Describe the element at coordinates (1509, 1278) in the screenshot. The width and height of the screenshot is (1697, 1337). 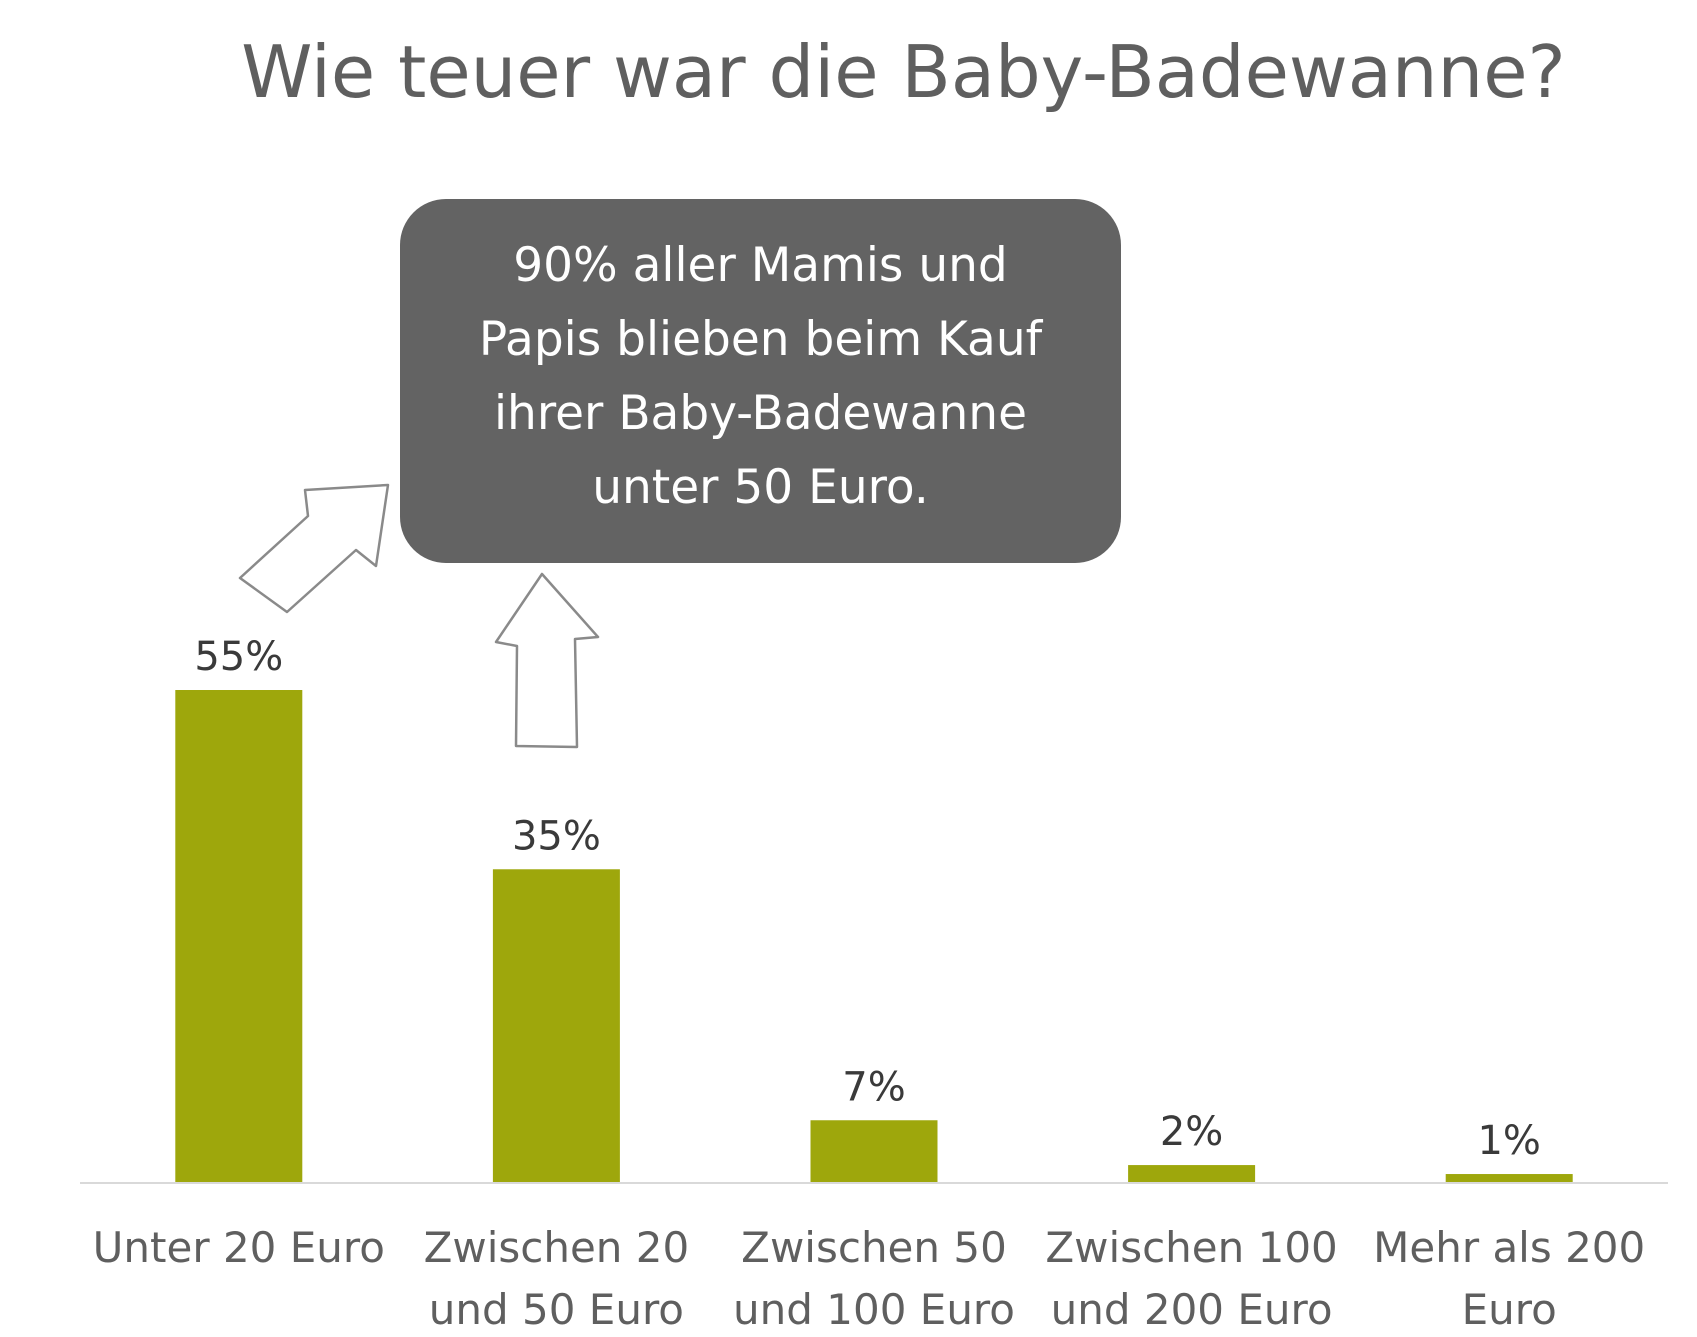
I see `category-label-5: Mehr als 200 Euro` at that location.